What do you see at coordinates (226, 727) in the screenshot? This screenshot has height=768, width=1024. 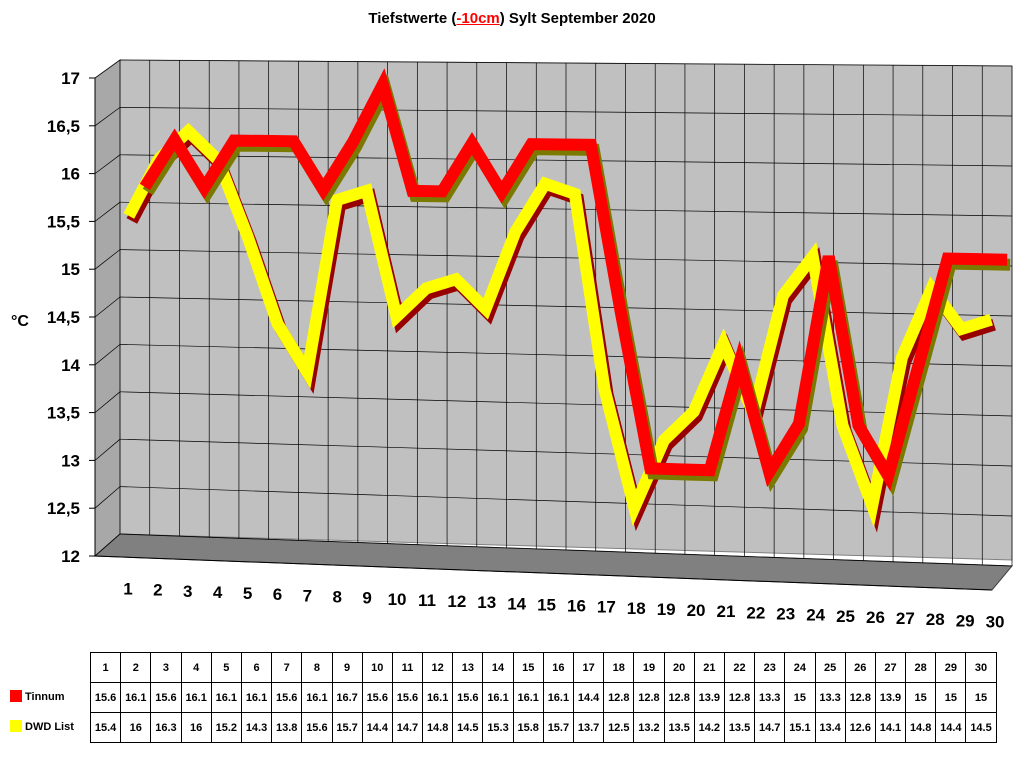 I see `table-cell: 15.2` at bounding box center [226, 727].